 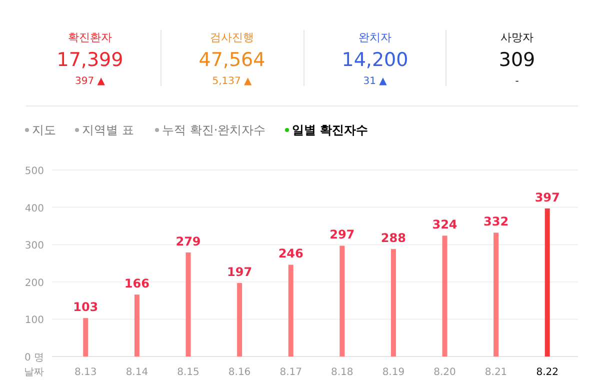 What do you see at coordinates (34, 171) in the screenshot?
I see `y-tick-label: 500` at bounding box center [34, 171].